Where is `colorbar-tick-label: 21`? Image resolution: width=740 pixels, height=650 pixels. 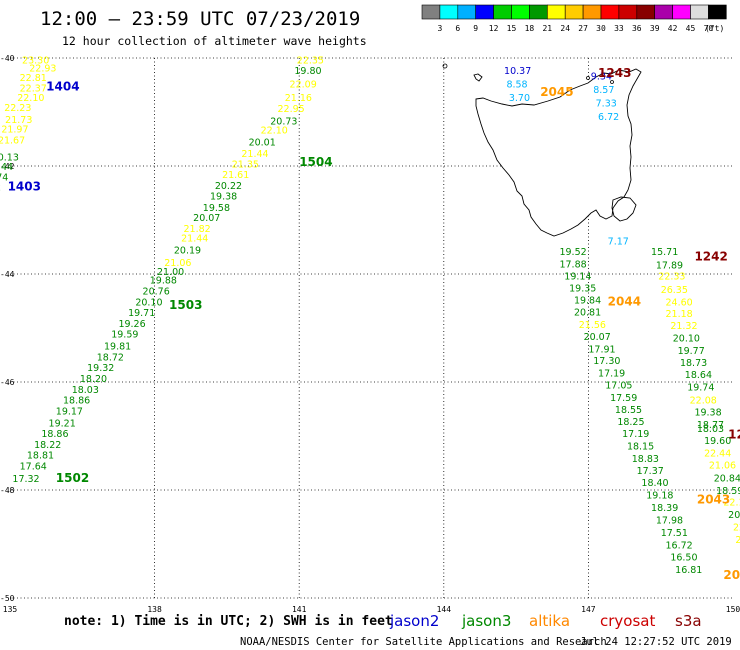 colorbar-tick-label: 21 is located at coordinates (547, 28).